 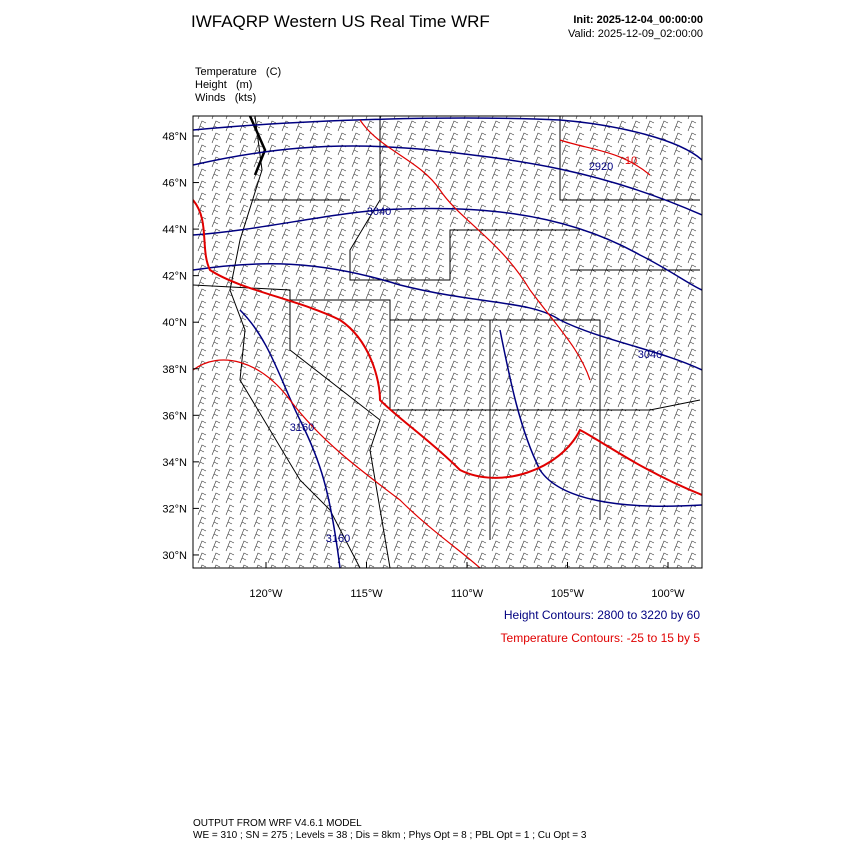 I want to click on longitude-labels: 120°W 115°W 110°W 105°W 100°W, so click(x=467, y=581).